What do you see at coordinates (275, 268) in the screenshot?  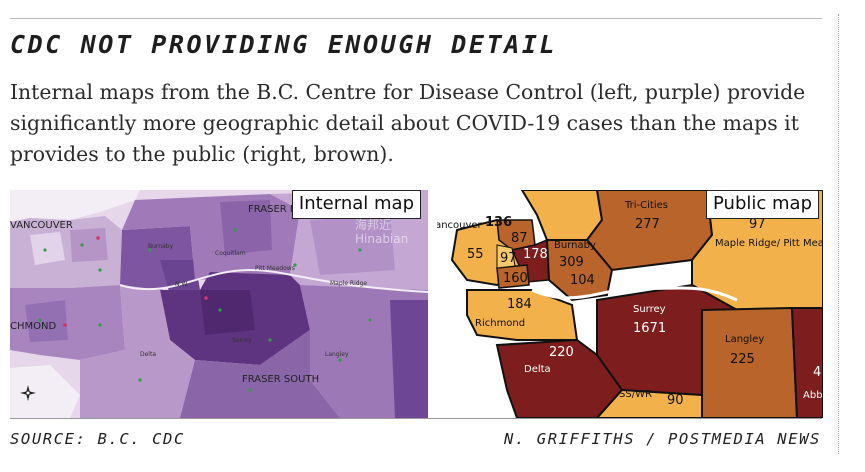 I see `internal-label-pitt-meadows: Pitt Meadows` at bounding box center [275, 268].